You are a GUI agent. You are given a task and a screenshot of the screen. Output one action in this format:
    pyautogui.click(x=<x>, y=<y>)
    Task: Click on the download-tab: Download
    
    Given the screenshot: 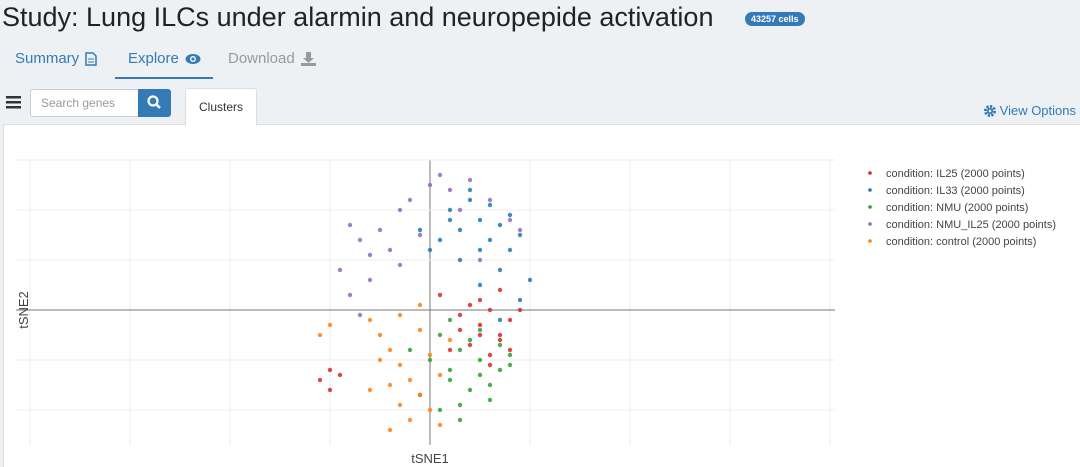 What is the action you would take?
    pyautogui.click(x=272, y=58)
    